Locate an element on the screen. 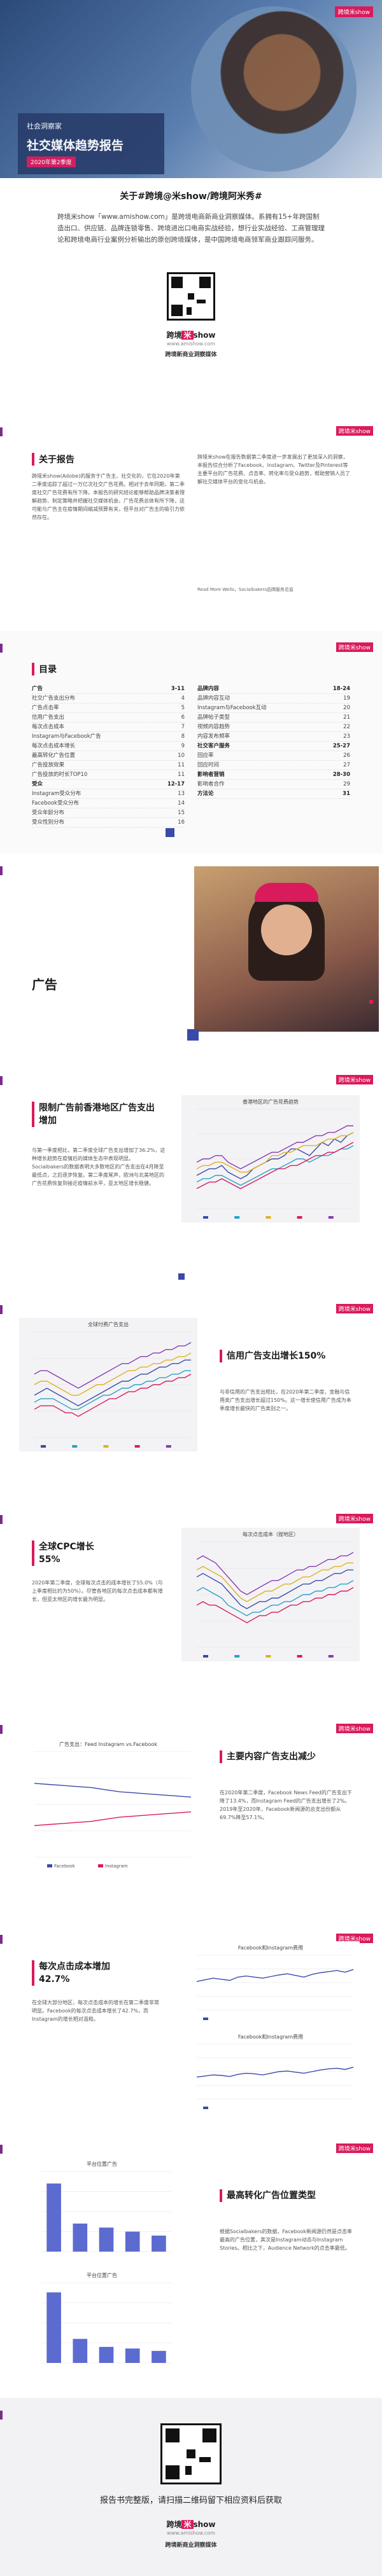  toc-item: 广告 3-11 is located at coordinates (109, 689).